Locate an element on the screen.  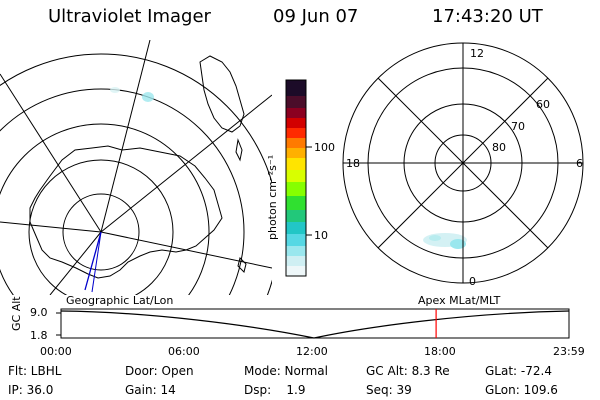
mlt-6-label: 6 is located at coordinates (579, 163).